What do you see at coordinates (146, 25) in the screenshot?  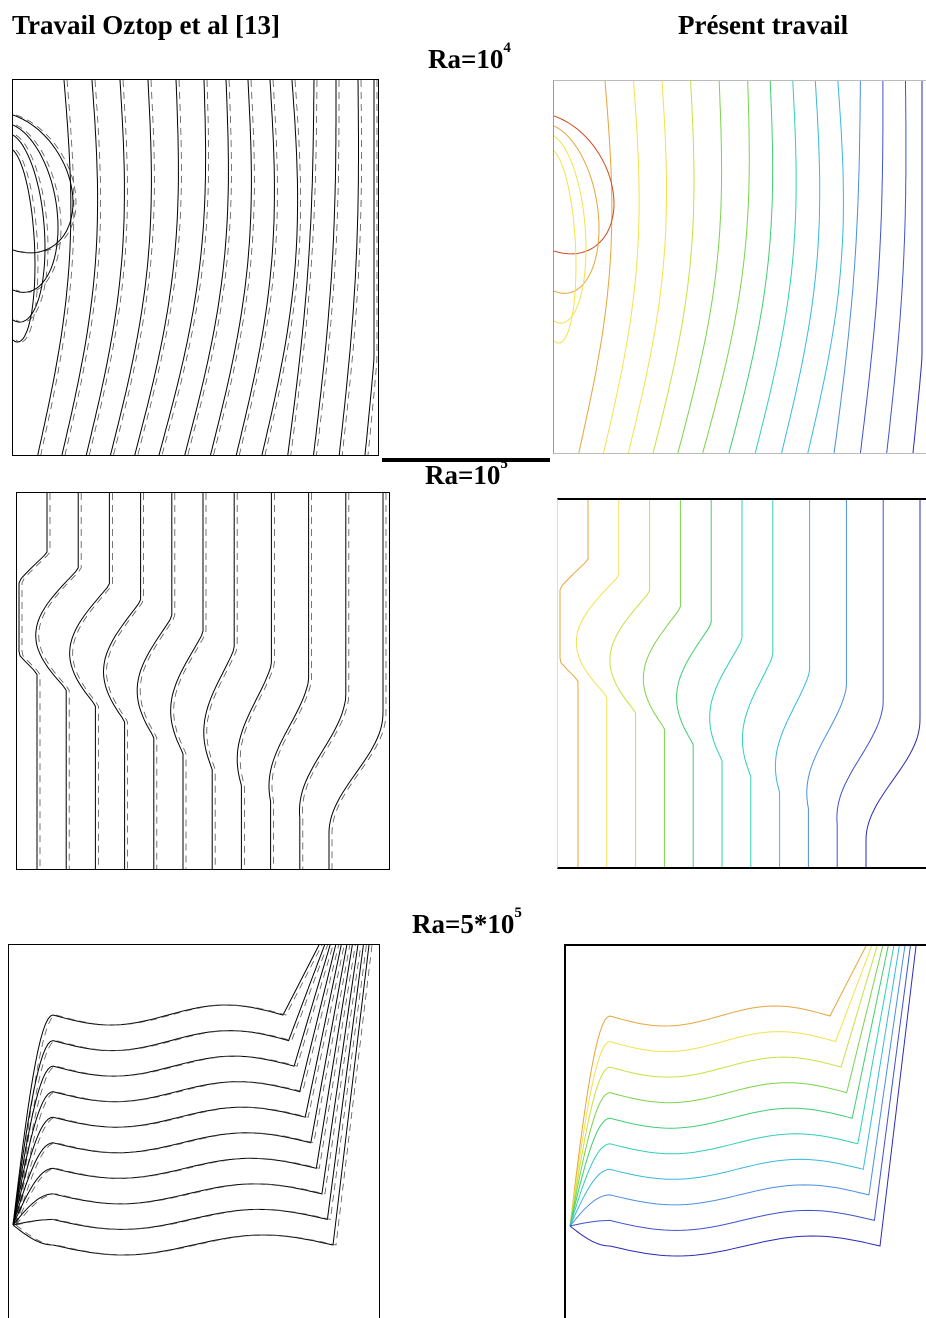 I see `header-reference-work: Travail Oztop et al [13]` at bounding box center [146, 25].